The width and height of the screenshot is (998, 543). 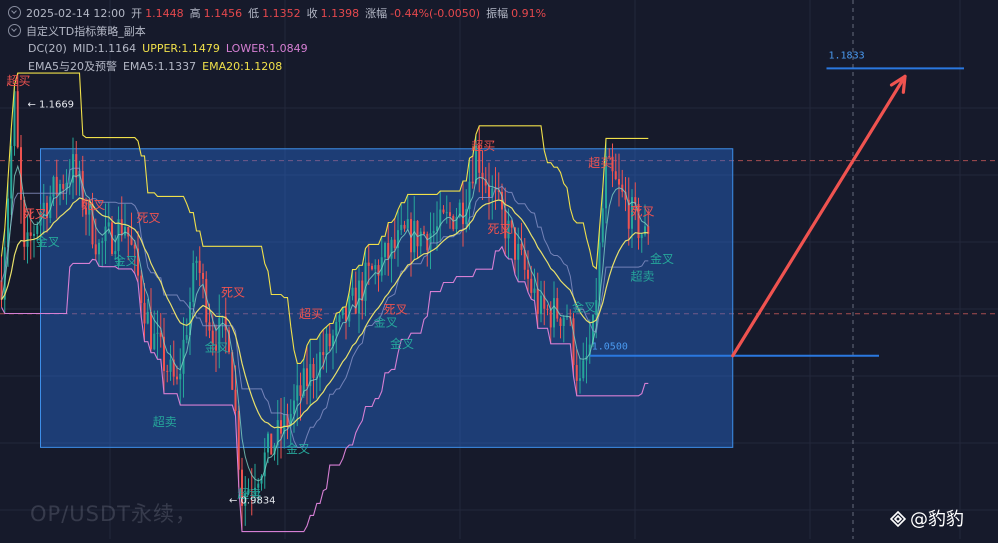 I want to click on low-value: 1.1352, so click(x=281, y=13).